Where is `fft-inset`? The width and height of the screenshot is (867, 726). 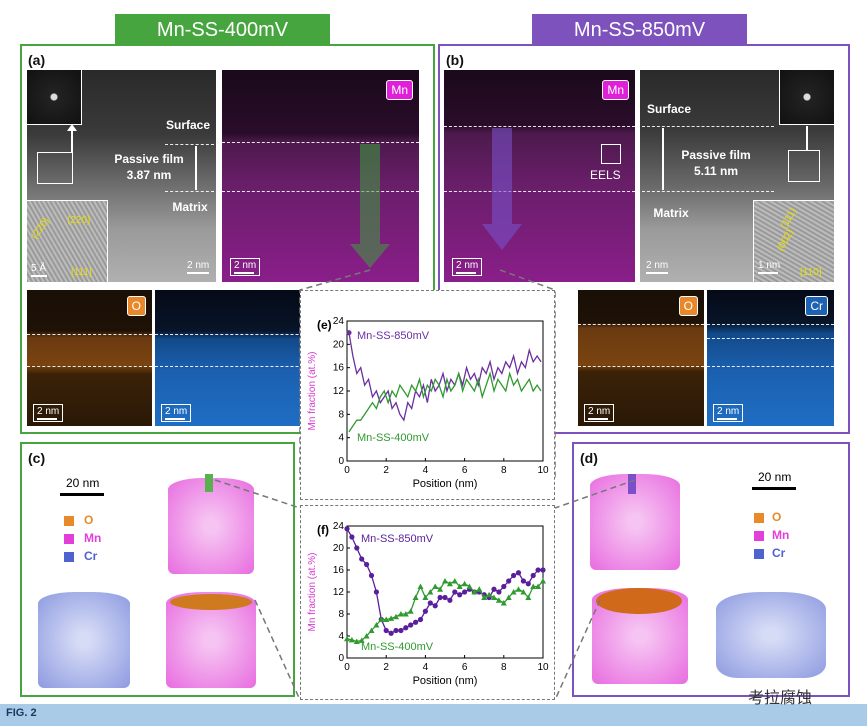 fft-inset is located at coordinates (806, 97).